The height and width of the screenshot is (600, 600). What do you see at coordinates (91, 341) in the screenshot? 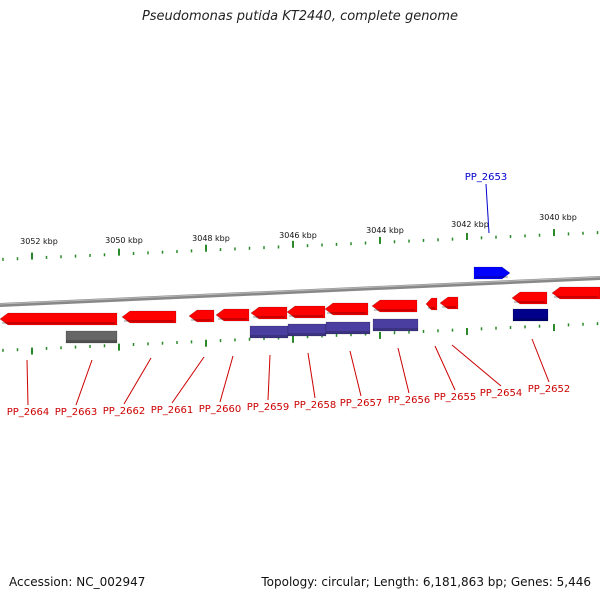
I see `pseudo-bar-shade` at bounding box center [91, 341].